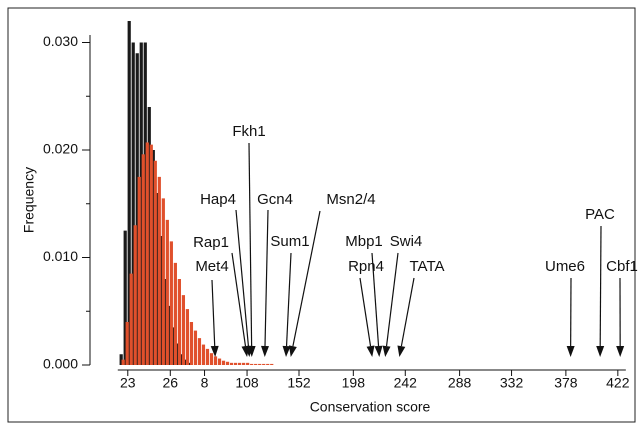 This screenshot has width=643, height=429. What do you see at coordinates (247, 383) in the screenshot?
I see `x-tick-label: 108` at bounding box center [247, 383].